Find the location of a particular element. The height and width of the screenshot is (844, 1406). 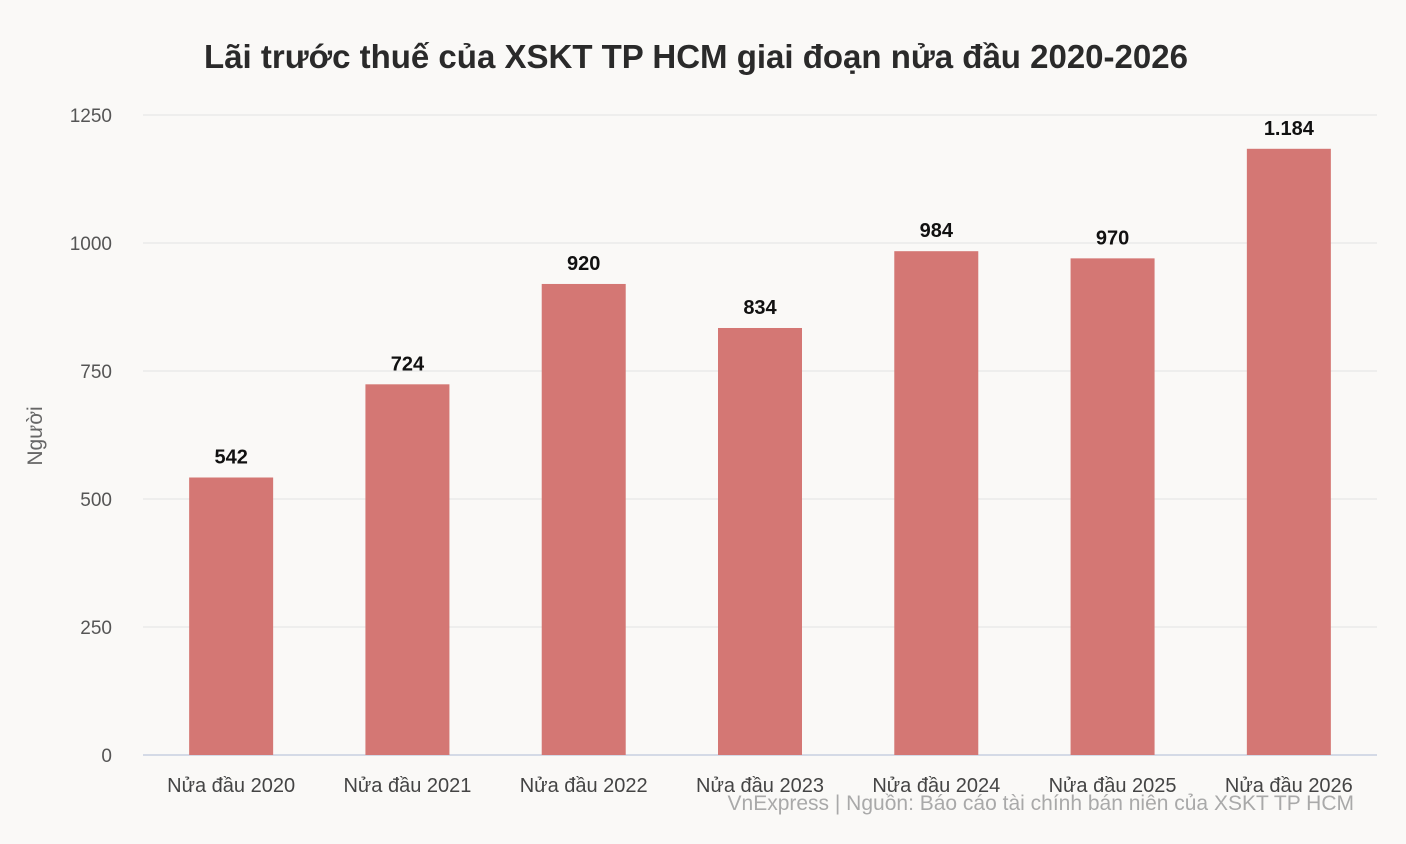

x-tick-label: Nửa đầu 2023 is located at coordinates (760, 786).